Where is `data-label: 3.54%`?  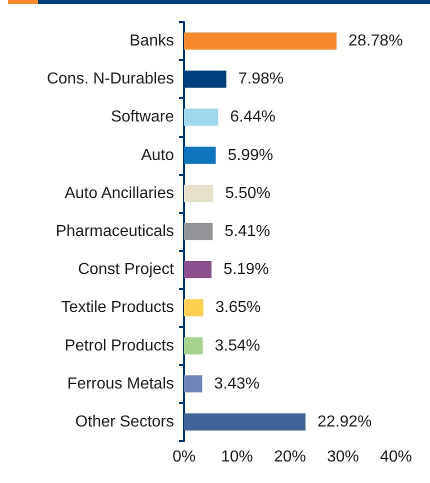 data-label: 3.54% is located at coordinates (237, 345).